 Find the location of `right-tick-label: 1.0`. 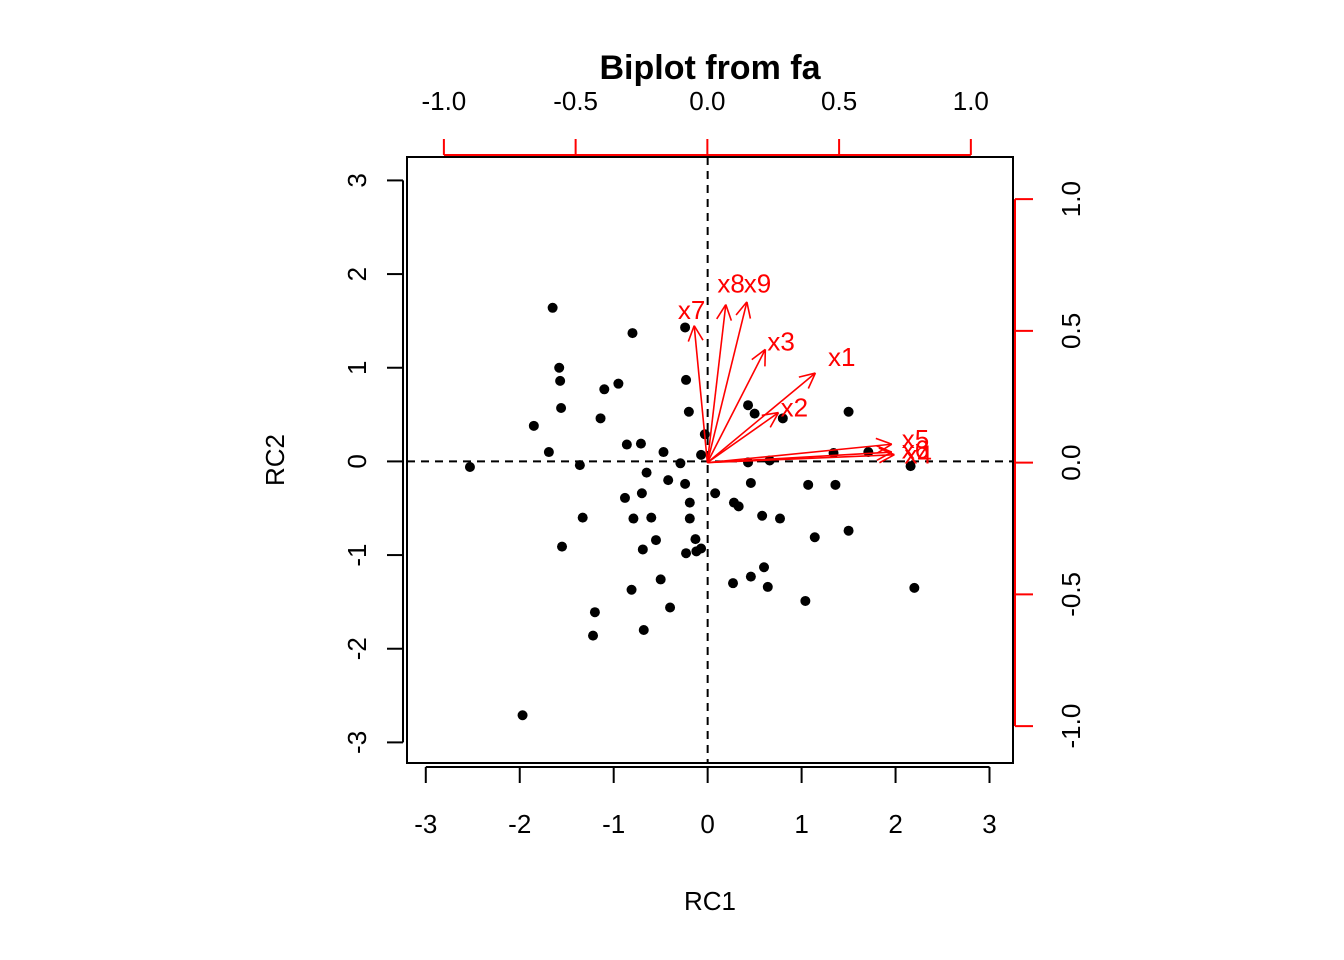

right-tick-label: 1.0 is located at coordinates (1071, 199).